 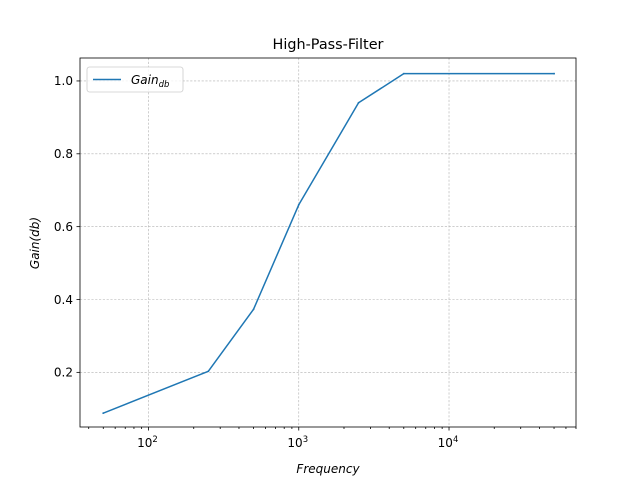 I want to click on x-tick-label-exponent: 2, so click(x=154, y=440).